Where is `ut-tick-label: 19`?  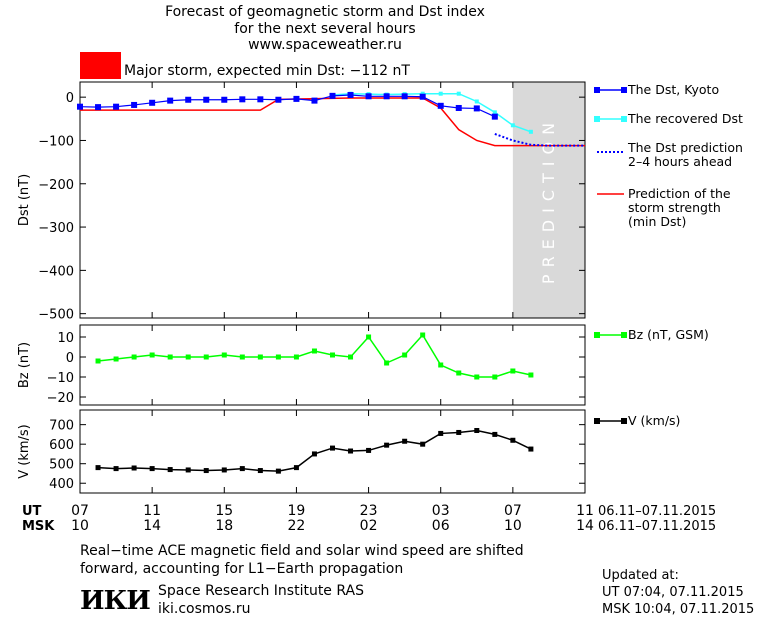 ut-tick-label: 19 is located at coordinates (297, 511).